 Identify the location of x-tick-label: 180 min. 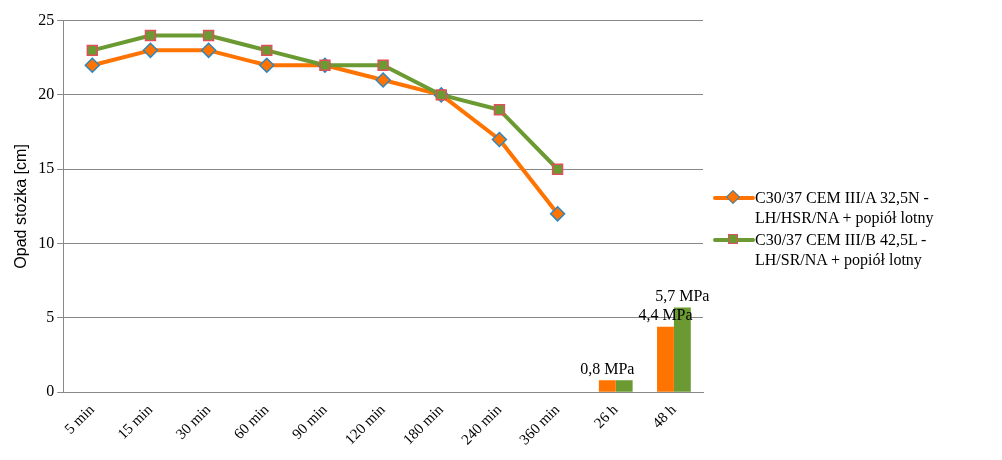
(423, 424).